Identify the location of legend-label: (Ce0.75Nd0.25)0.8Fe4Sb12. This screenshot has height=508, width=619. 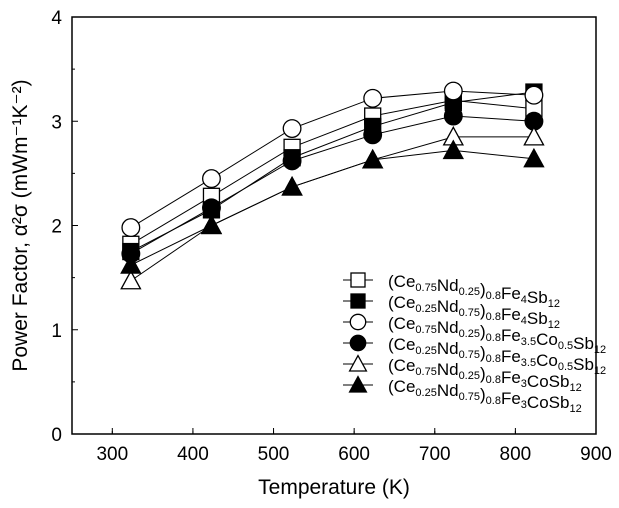
(474, 291).